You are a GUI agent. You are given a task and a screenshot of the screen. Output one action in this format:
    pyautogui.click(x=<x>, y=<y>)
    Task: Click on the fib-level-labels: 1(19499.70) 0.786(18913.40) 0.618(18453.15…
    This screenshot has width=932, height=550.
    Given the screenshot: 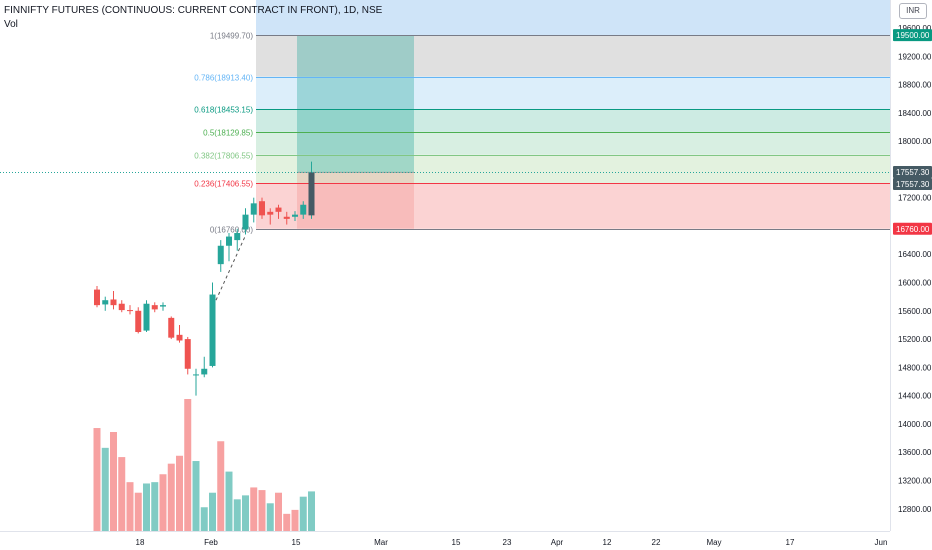 What is the action you would take?
    pyautogui.click(x=223, y=133)
    